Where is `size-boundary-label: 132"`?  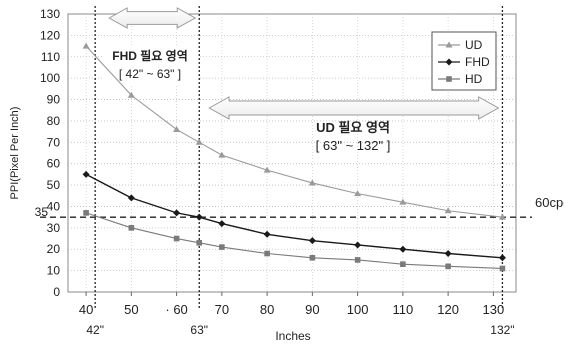 size-boundary-label: 132" is located at coordinates (502, 330).